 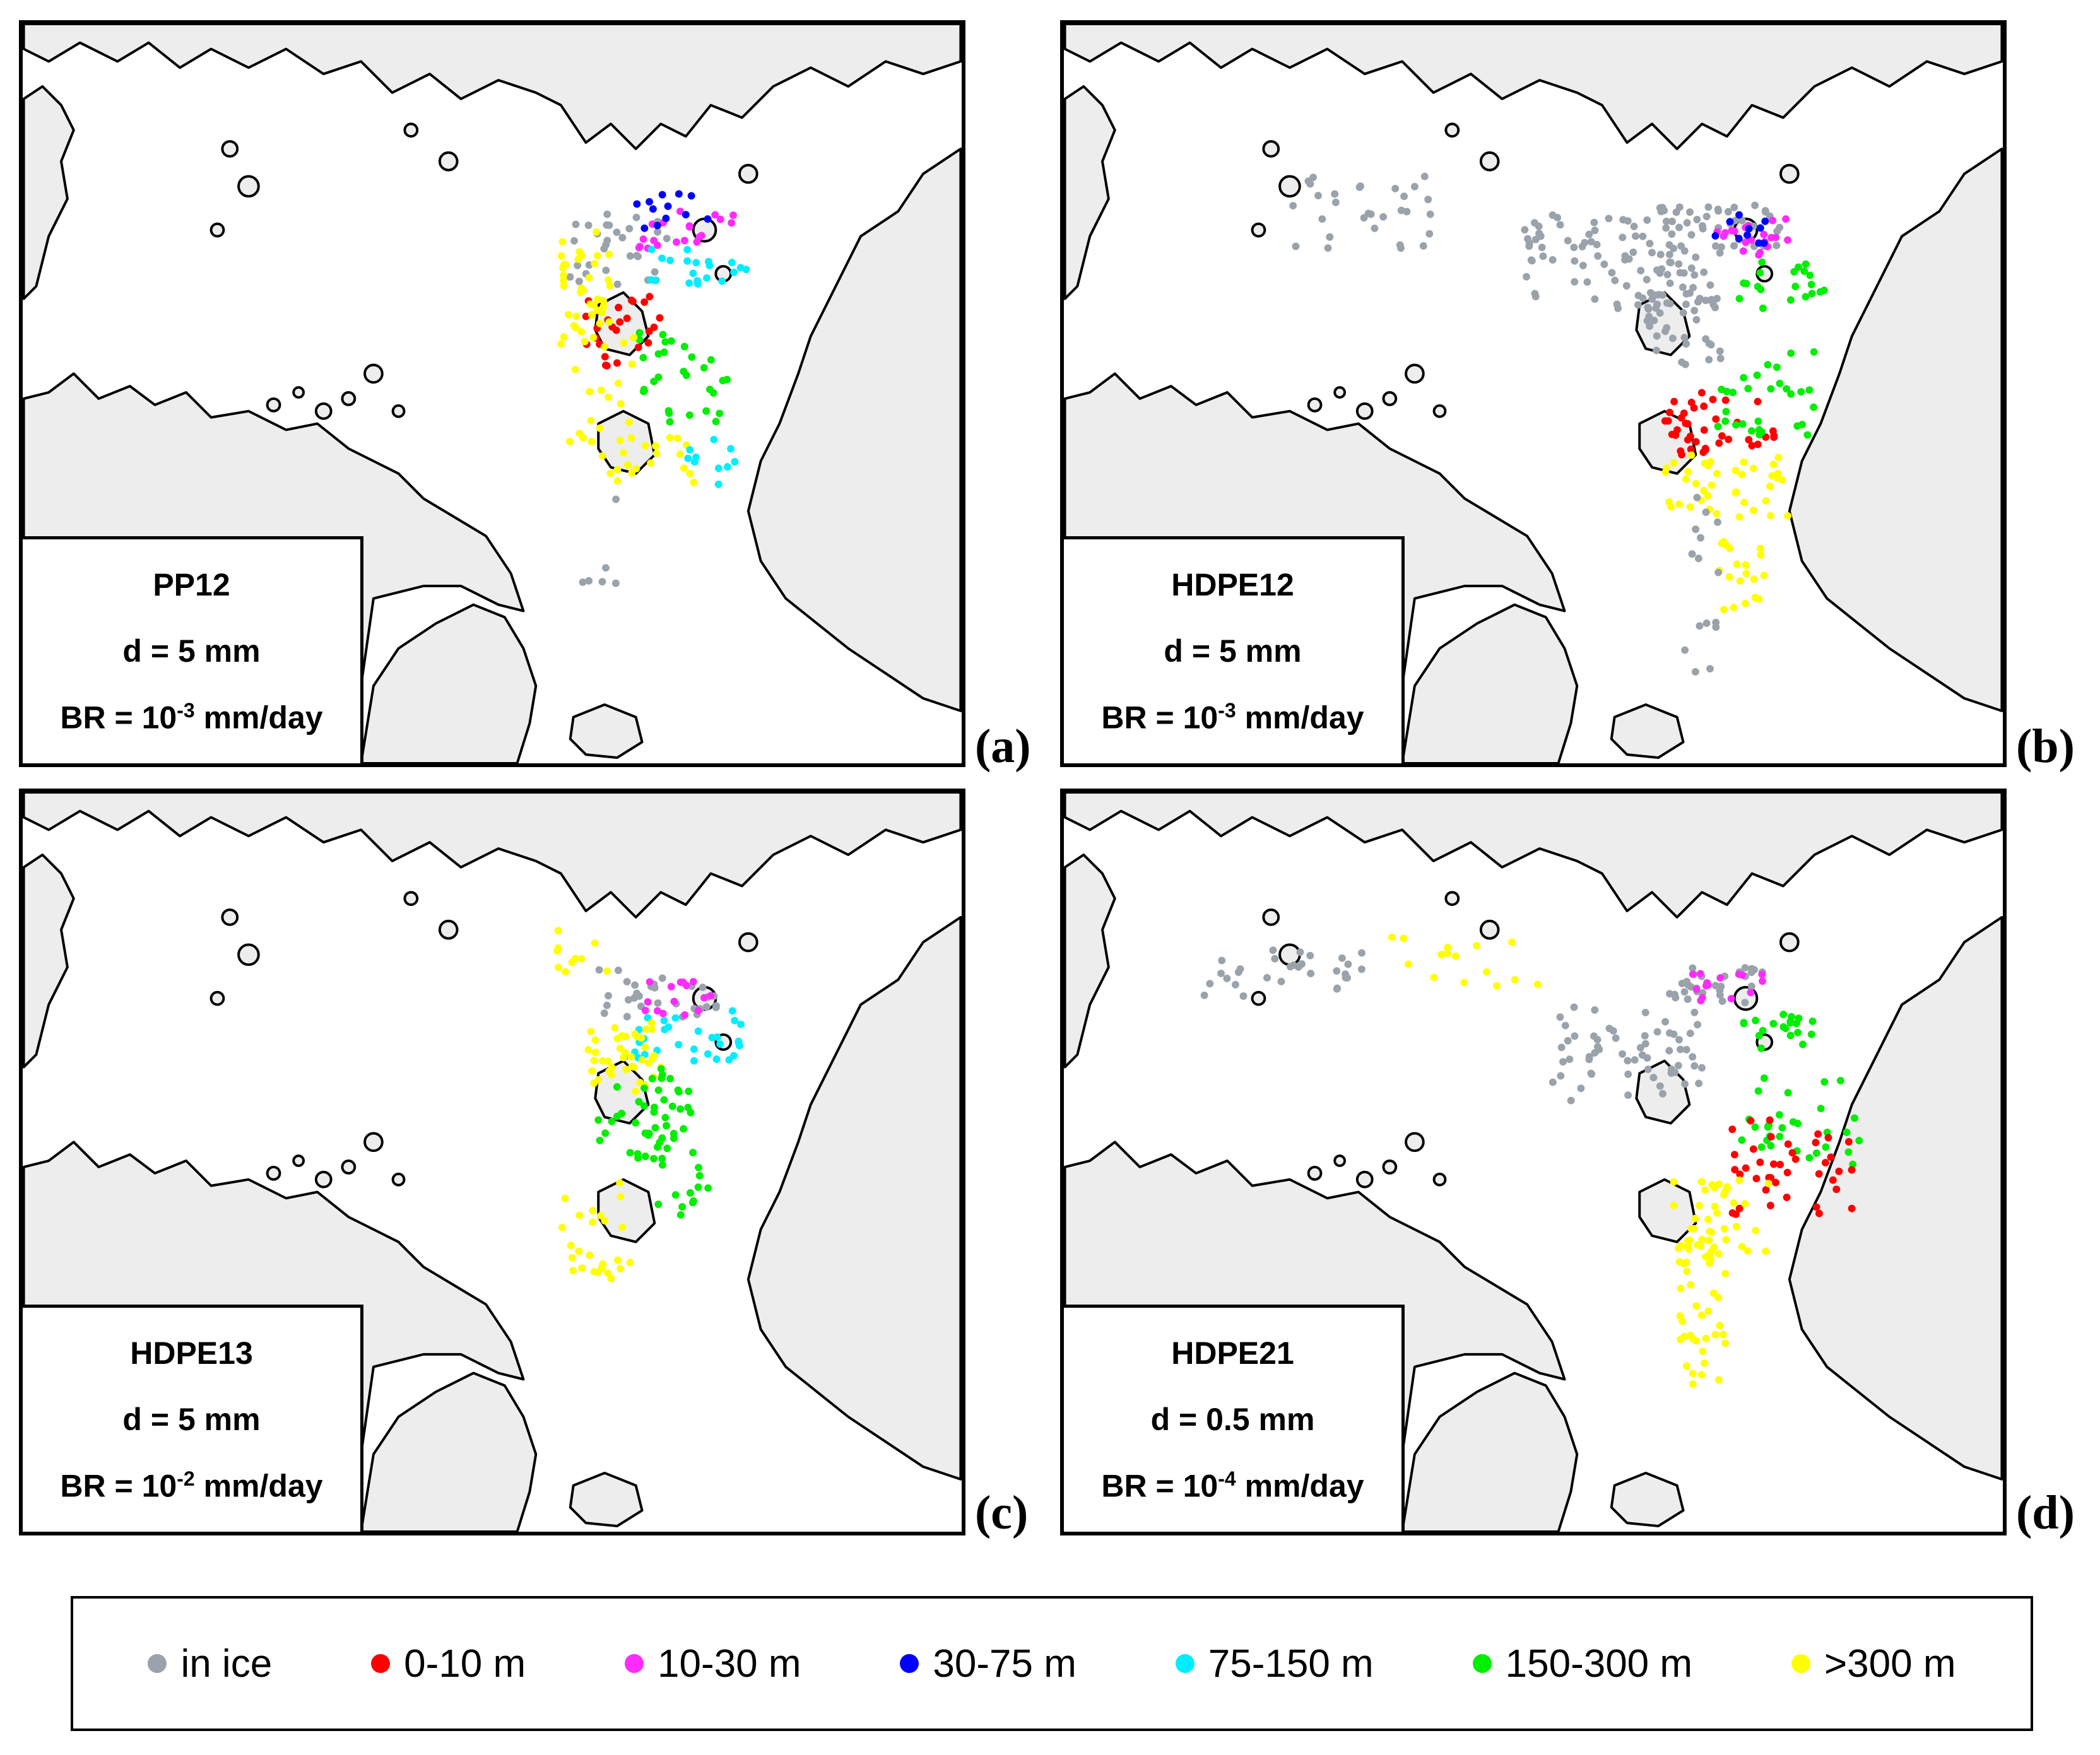 I want to click on legend-label: 10-30 m, so click(x=730, y=1664).